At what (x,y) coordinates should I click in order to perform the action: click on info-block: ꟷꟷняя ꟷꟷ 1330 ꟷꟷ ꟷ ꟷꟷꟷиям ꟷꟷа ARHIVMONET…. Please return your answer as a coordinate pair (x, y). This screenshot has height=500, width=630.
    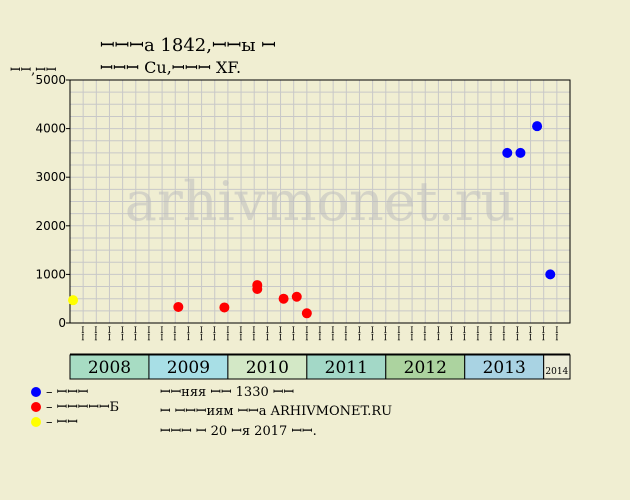
    Looking at the image, I should click on (276, 412).